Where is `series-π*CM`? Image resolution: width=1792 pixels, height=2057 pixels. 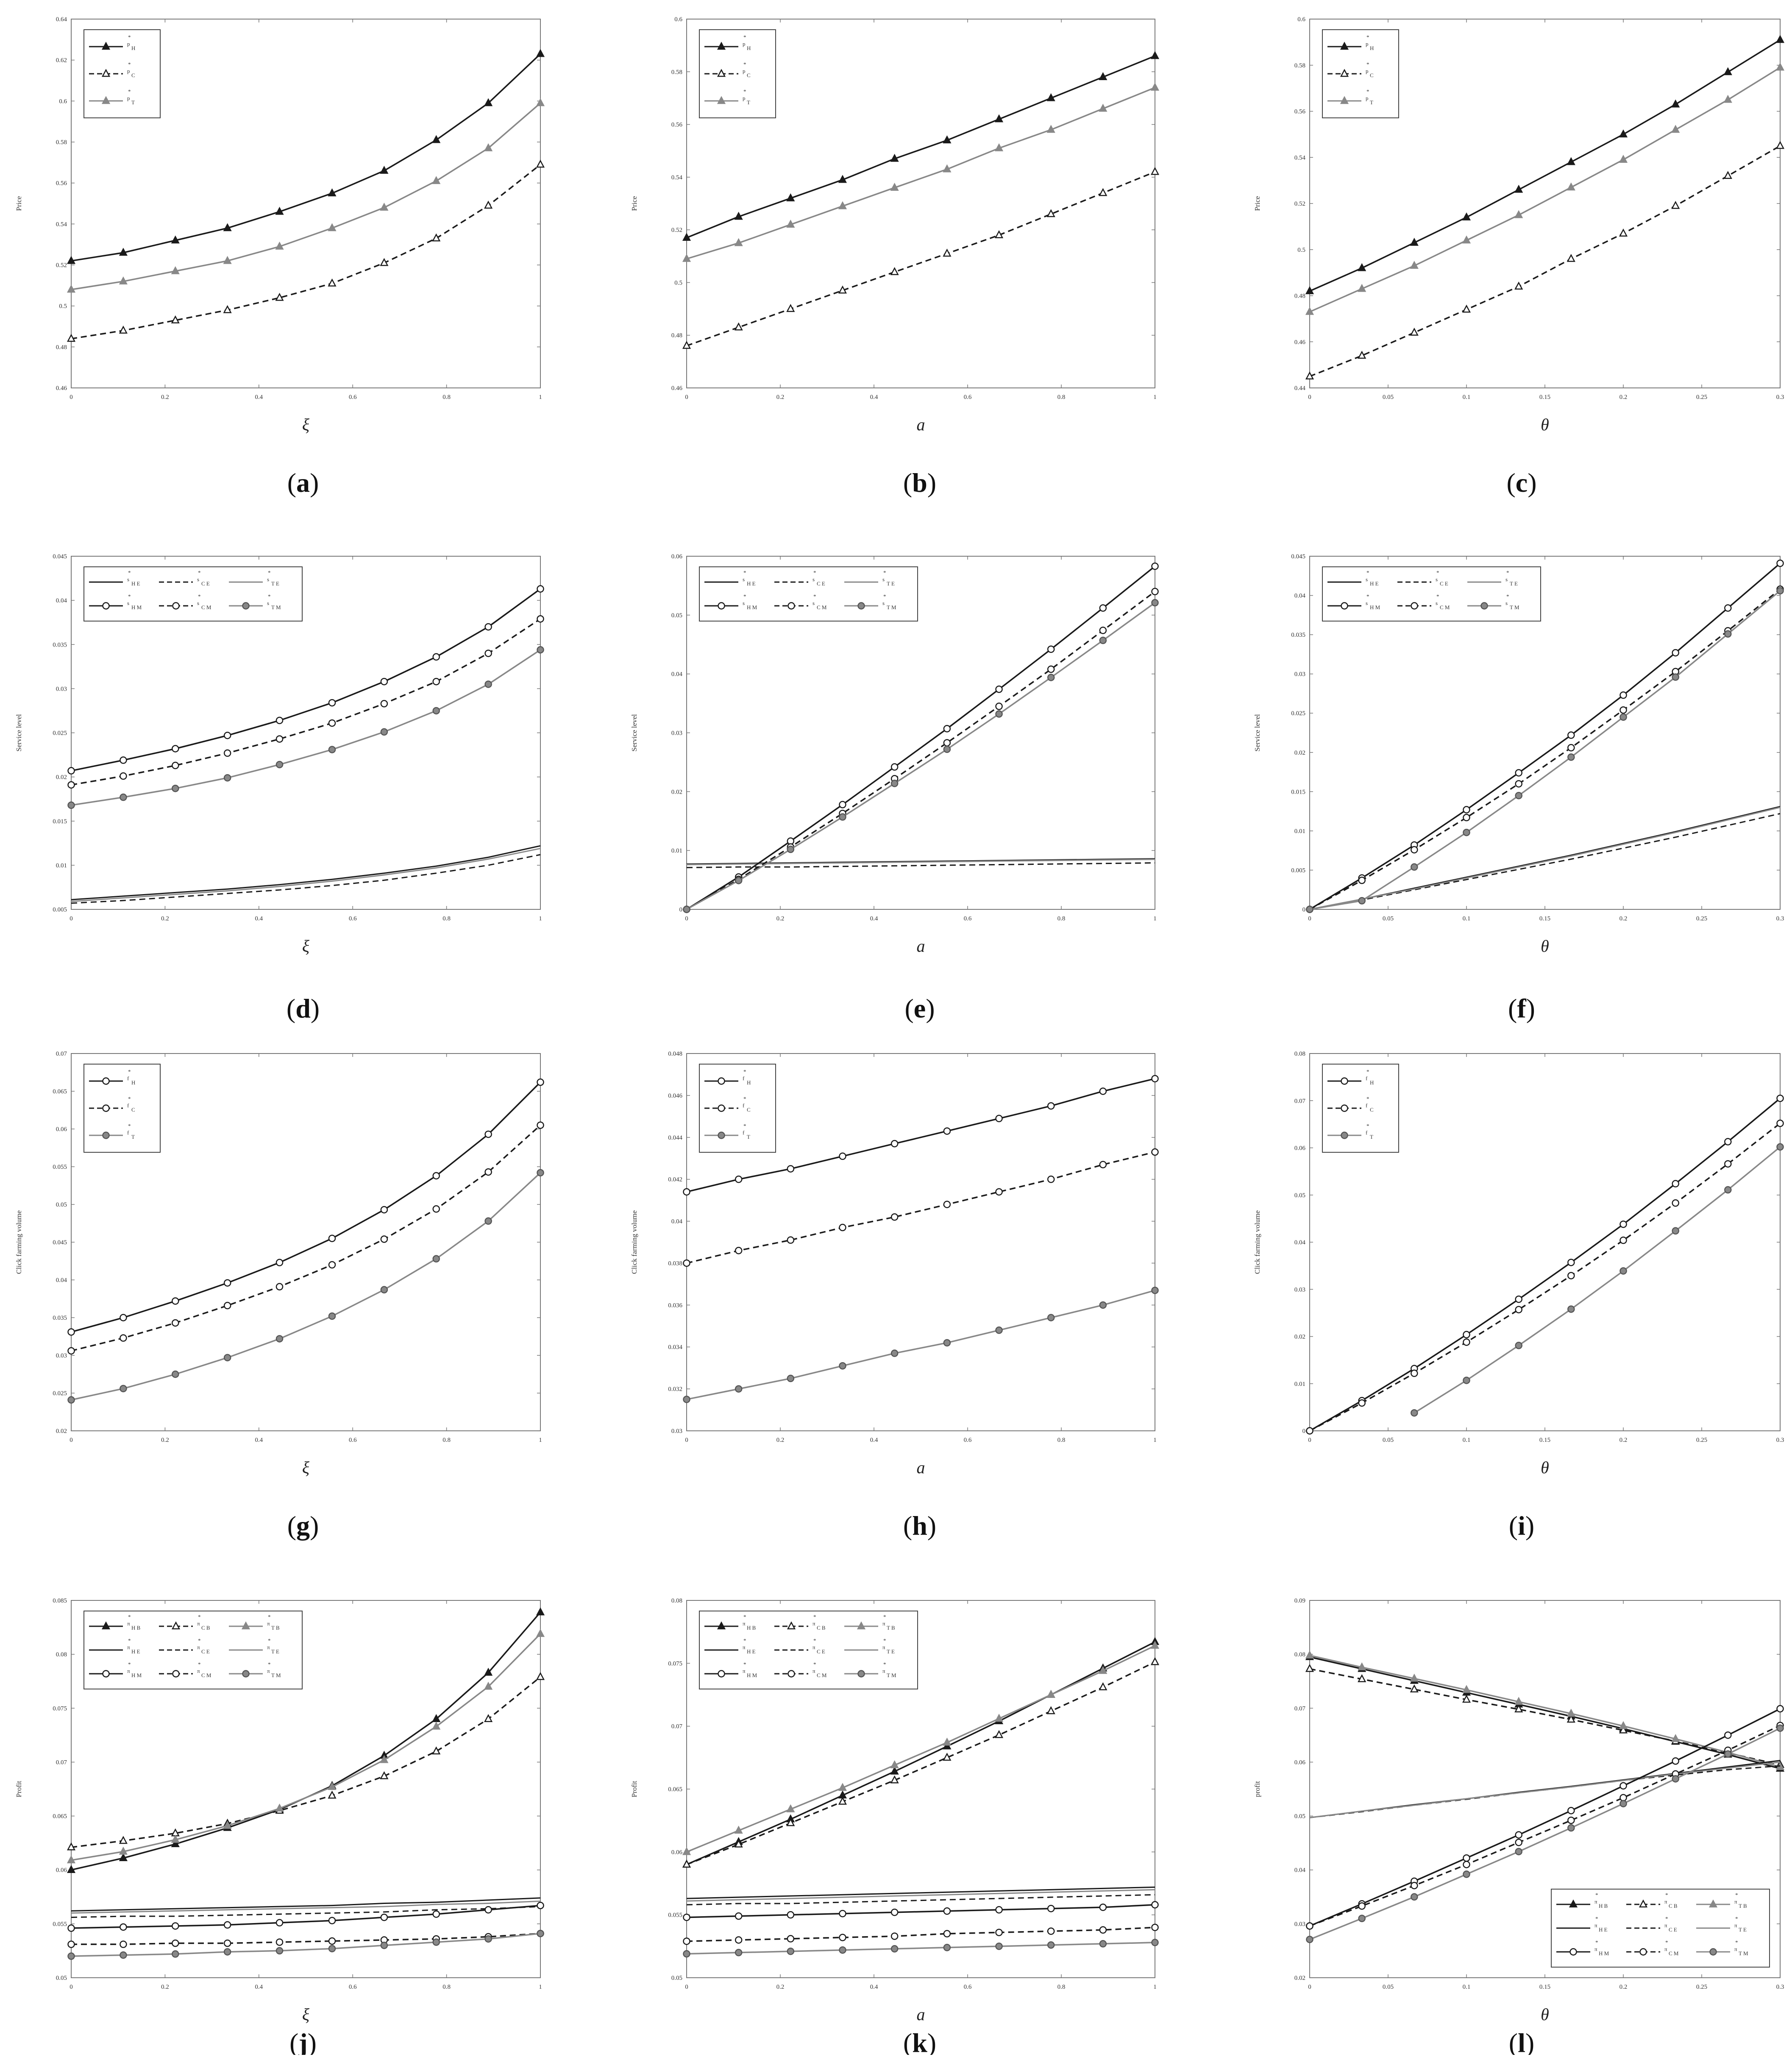
series-π*CM is located at coordinates (1545, 1826).